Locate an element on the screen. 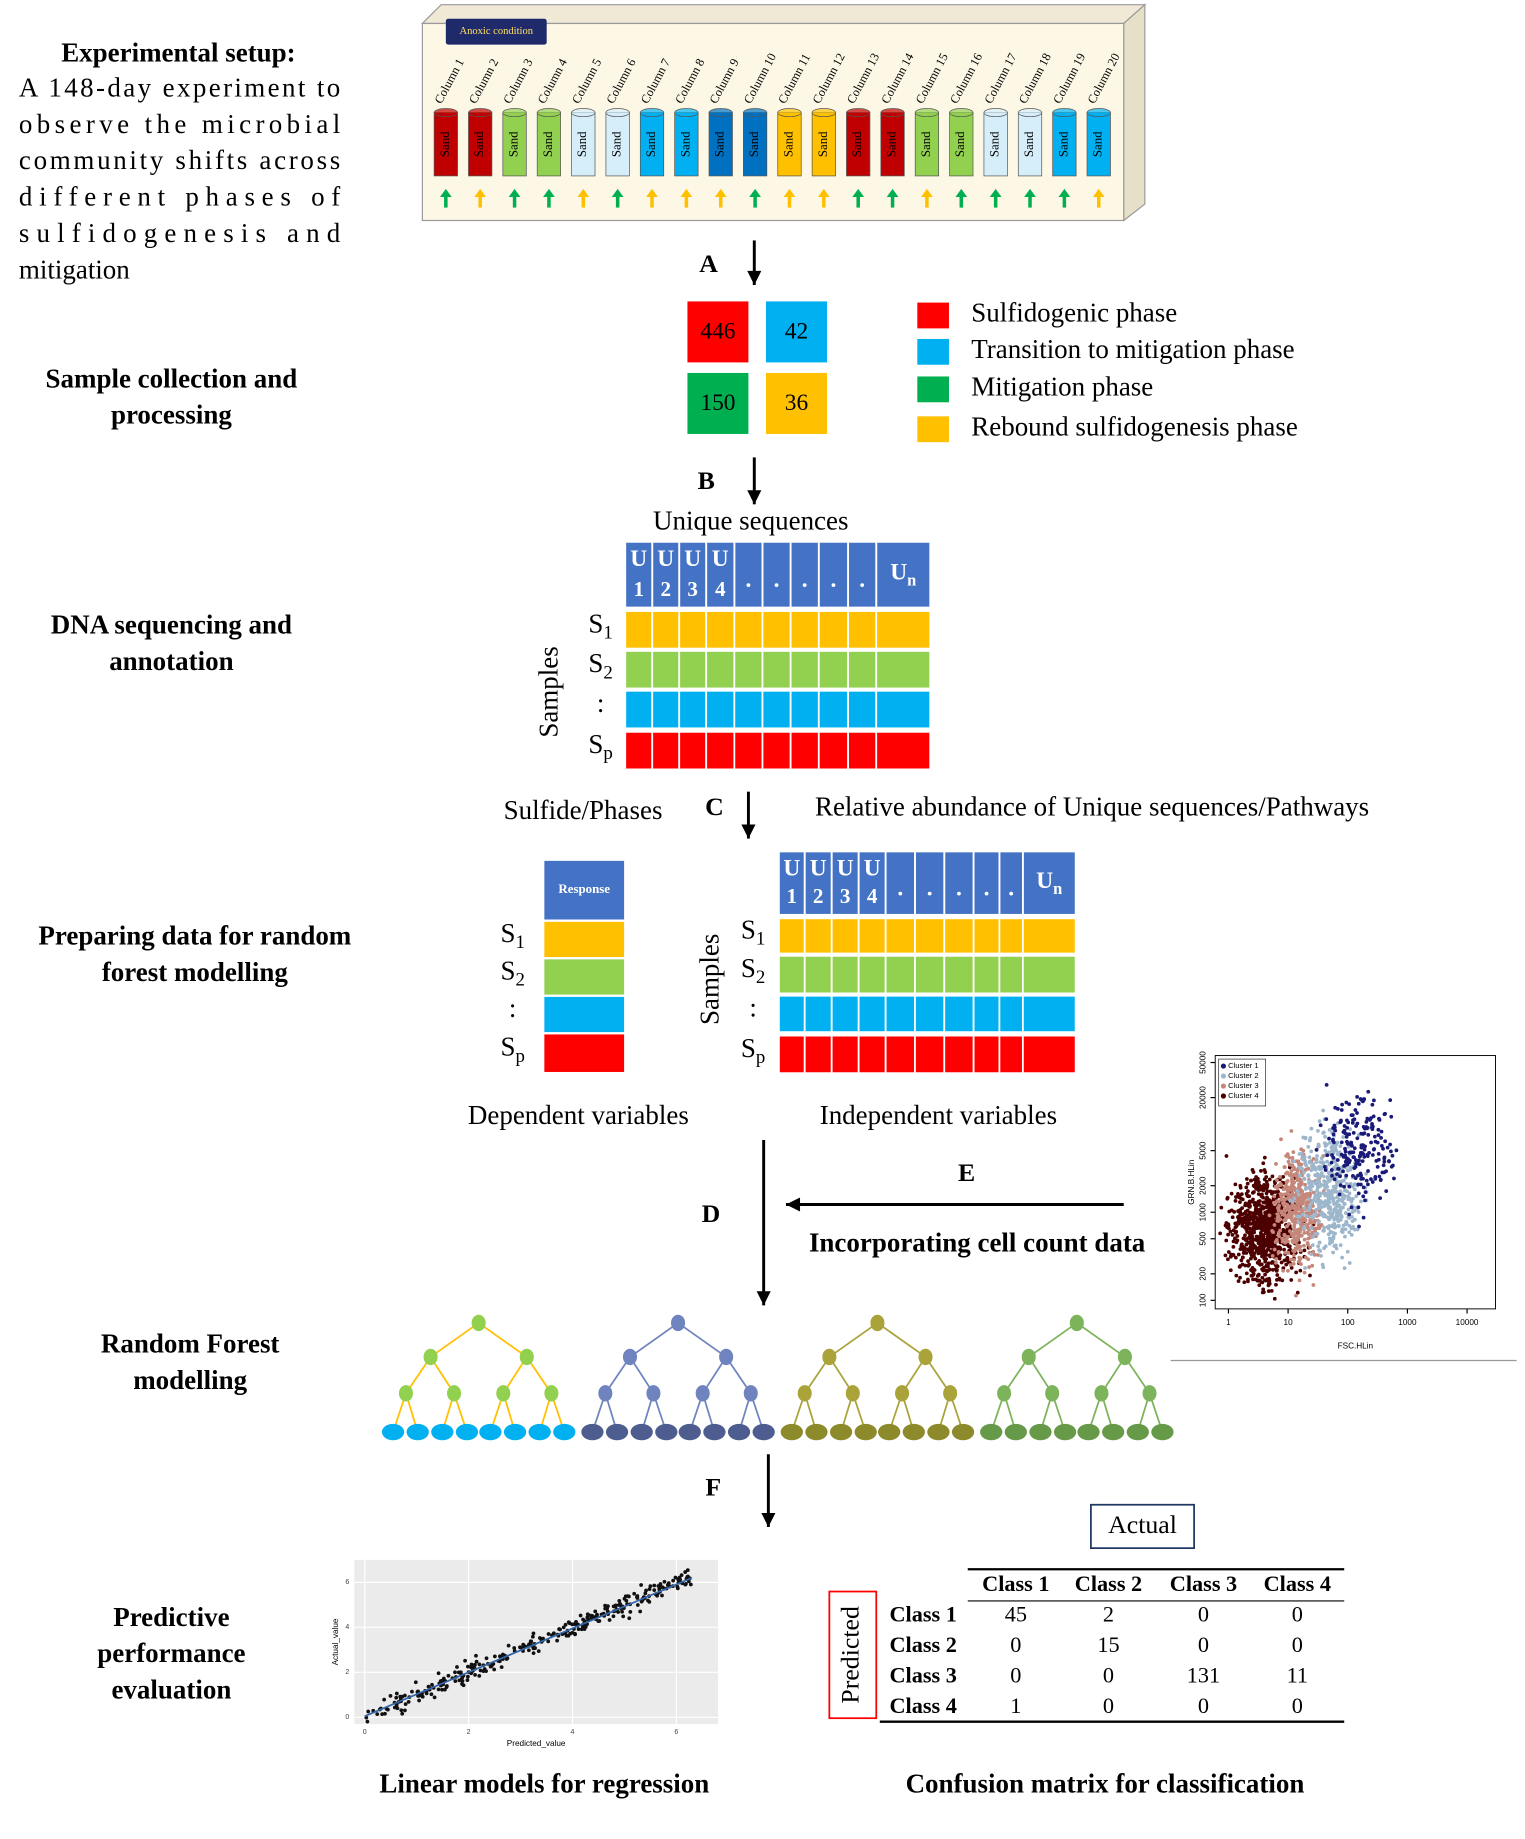 The image size is (1525, 1839). header-index: 3 is located at coordinates (845, 896).